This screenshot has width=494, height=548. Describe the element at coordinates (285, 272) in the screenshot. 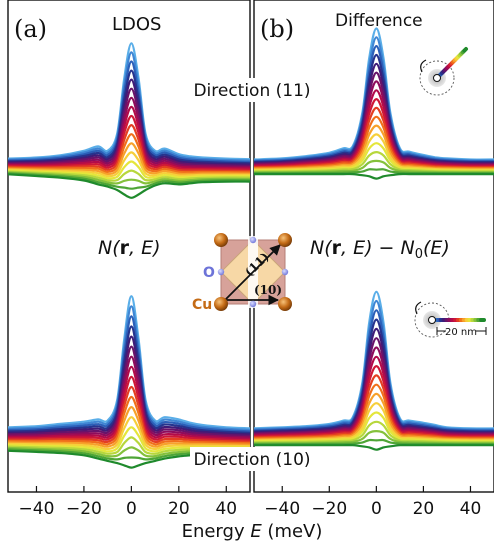

I see `o-atom-right` at that location.